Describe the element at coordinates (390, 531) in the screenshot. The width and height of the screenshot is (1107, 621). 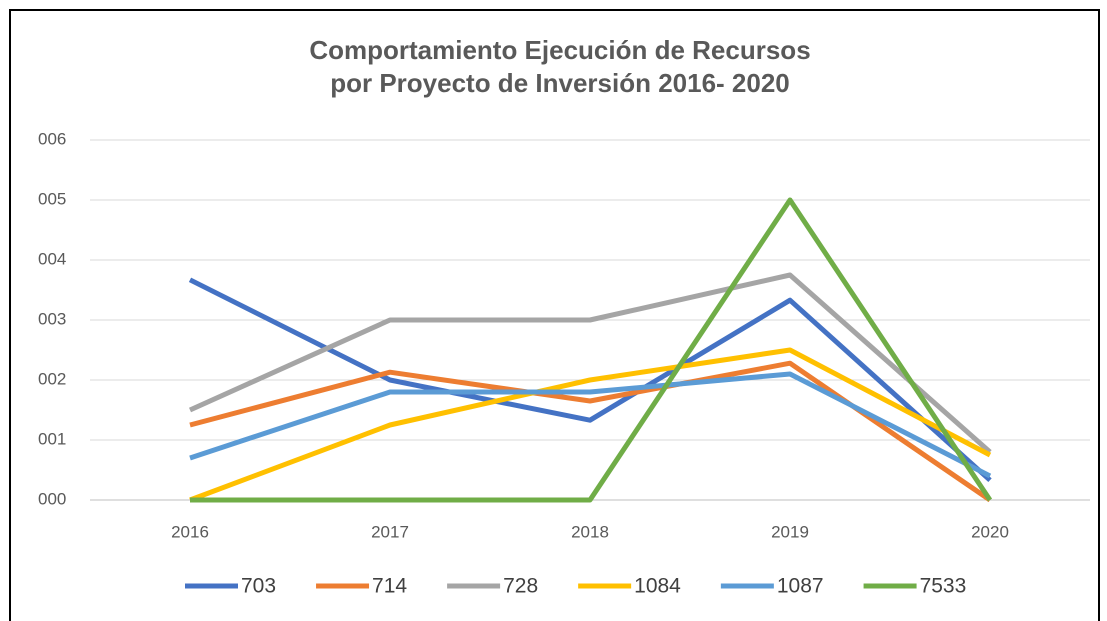
I see `x-tick-label: 2017` at that location.